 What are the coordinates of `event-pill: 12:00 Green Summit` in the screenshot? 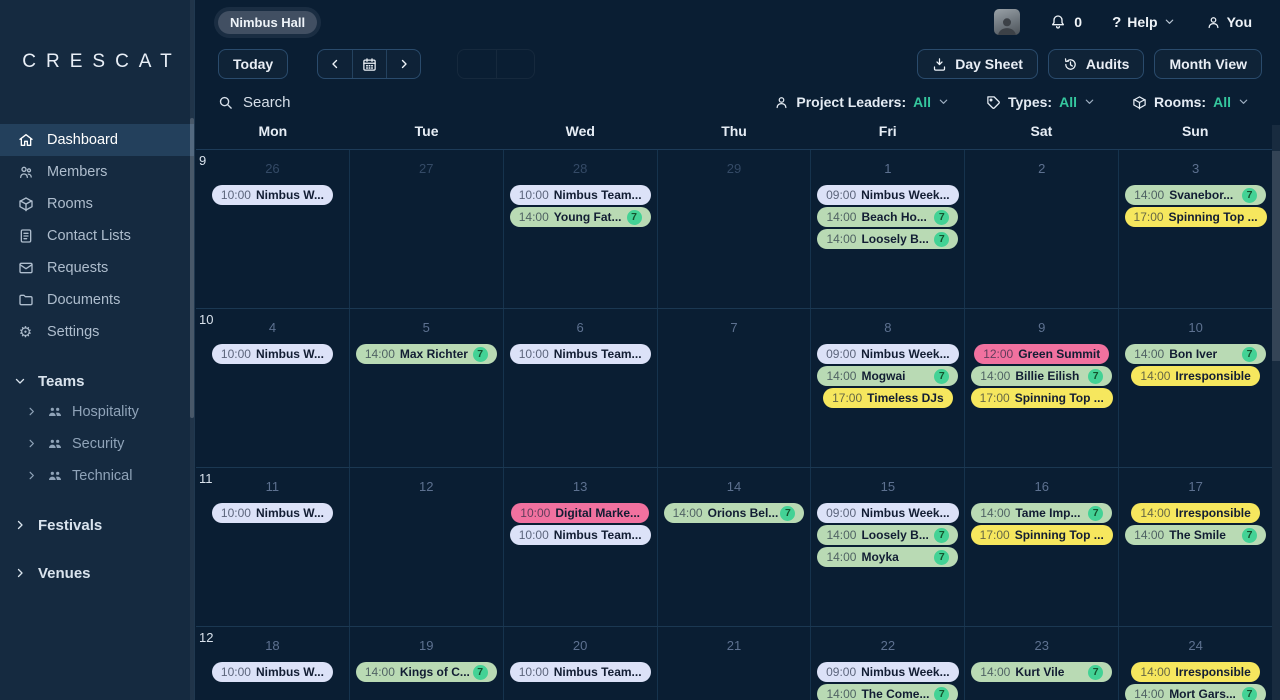 It's located at (1042, 354).